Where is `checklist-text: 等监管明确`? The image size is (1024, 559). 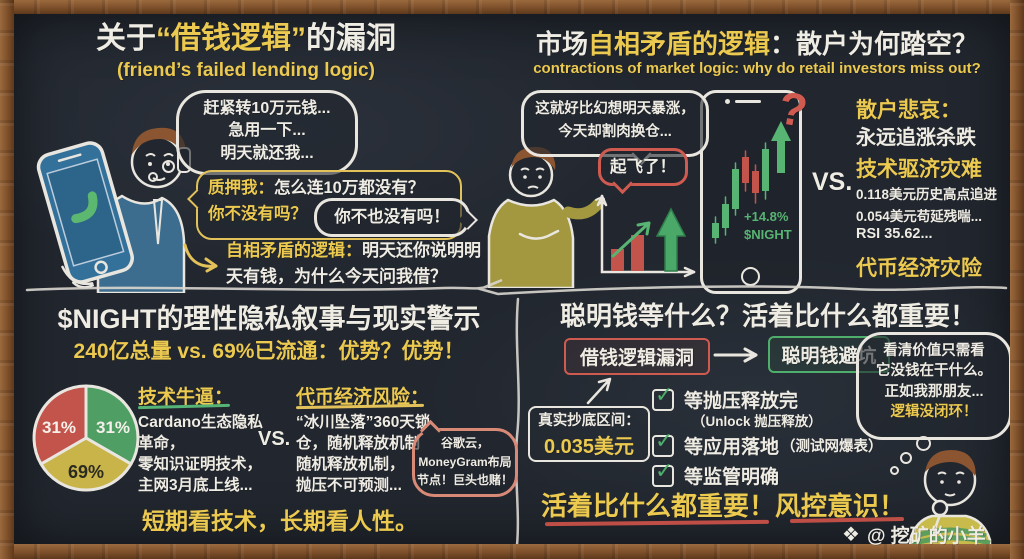
checklist-text: 等监管明确 is located at coordinates (732, 477).